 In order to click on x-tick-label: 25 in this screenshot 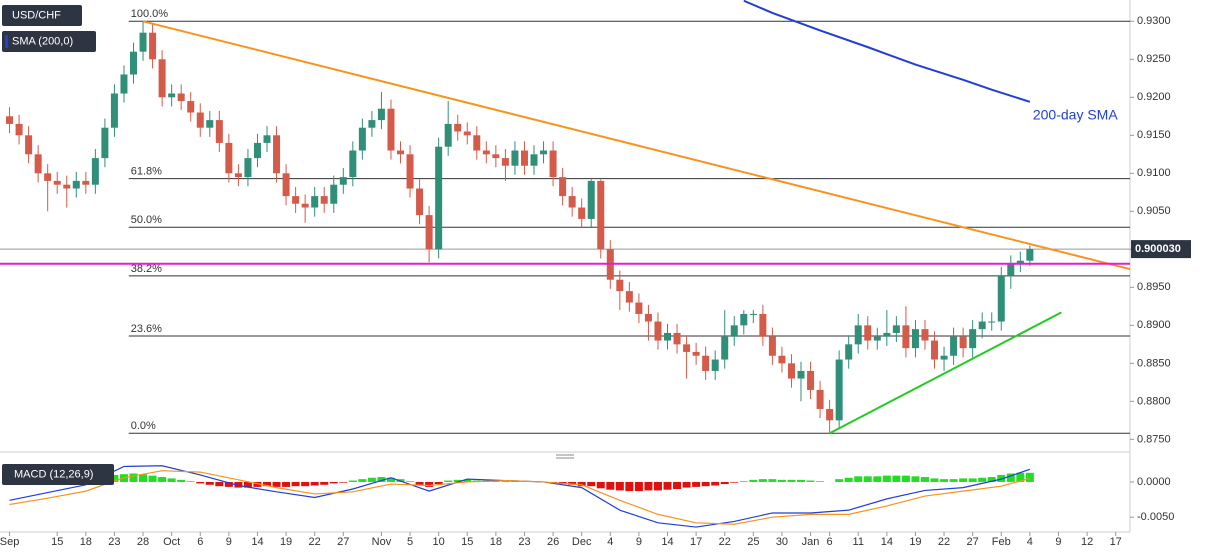, I will do `click(753, 542)`.